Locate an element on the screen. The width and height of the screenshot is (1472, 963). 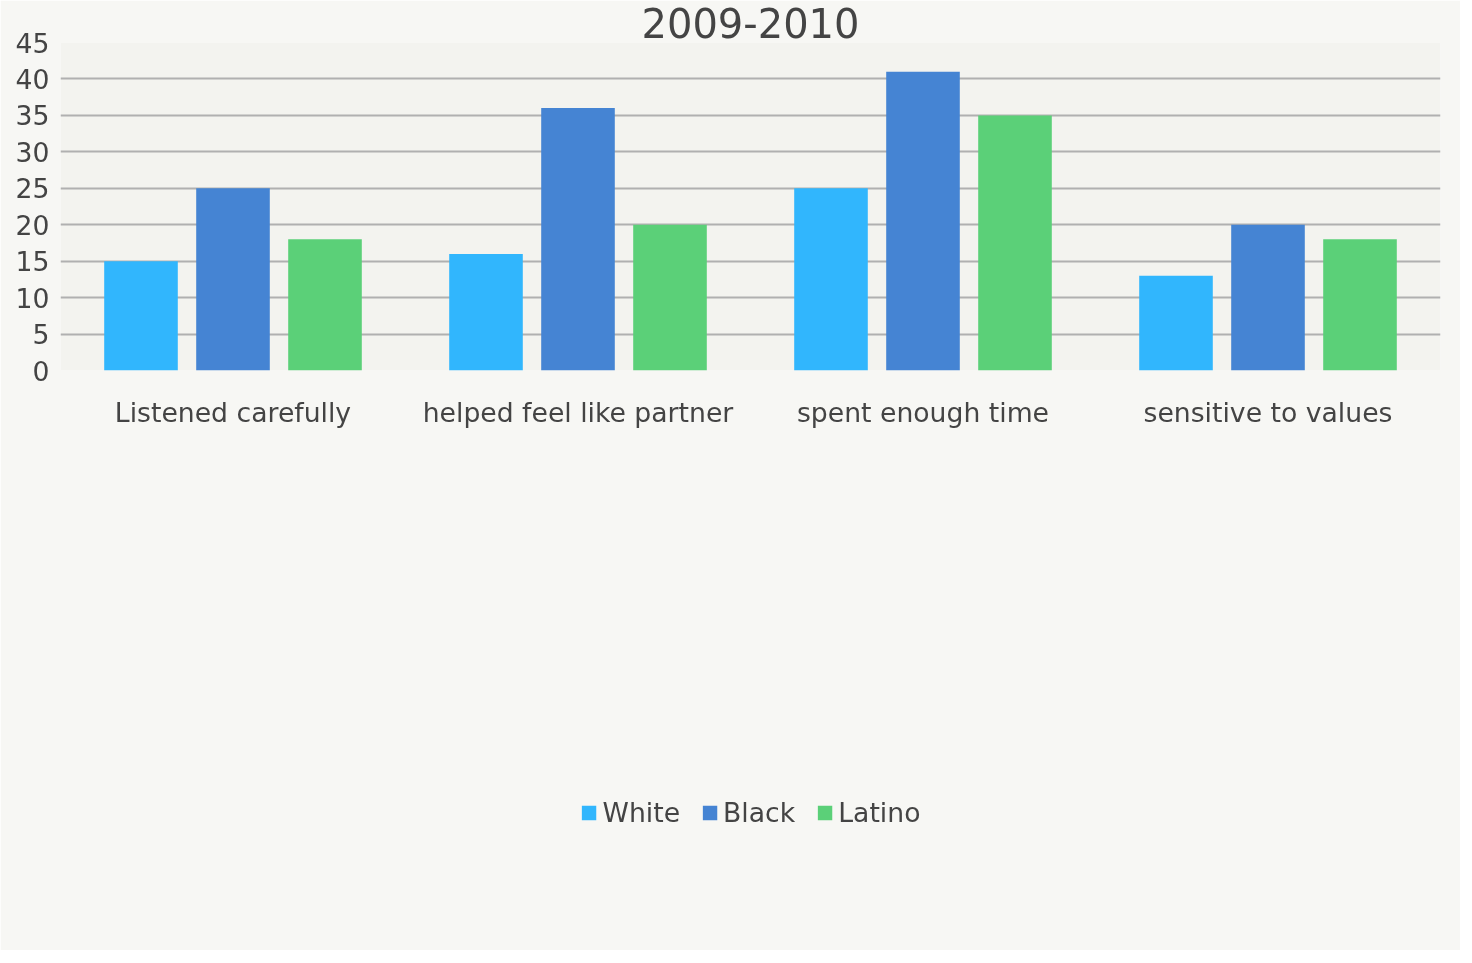
y-tick-label: 0 is located at coordinates (41, 371).